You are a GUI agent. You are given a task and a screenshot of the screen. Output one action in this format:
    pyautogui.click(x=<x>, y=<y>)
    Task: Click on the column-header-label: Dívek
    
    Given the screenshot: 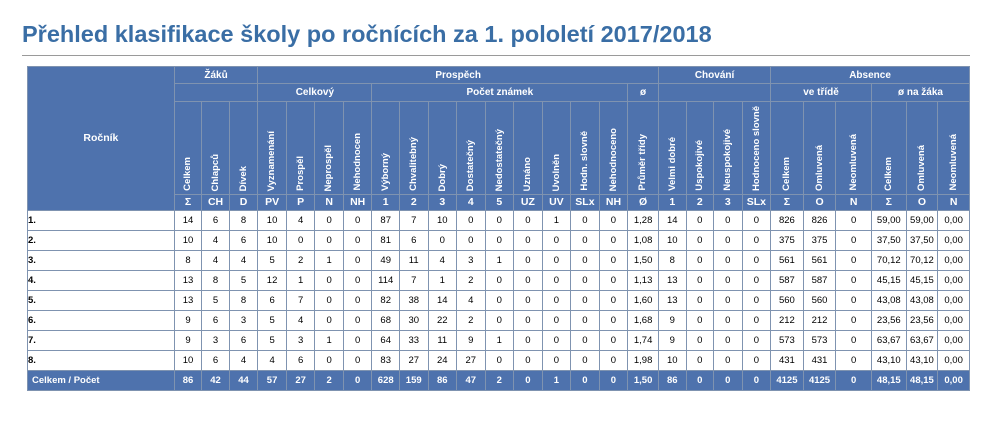 What is the action you would take?
    pyautogui.click(x=243, y=178)
    